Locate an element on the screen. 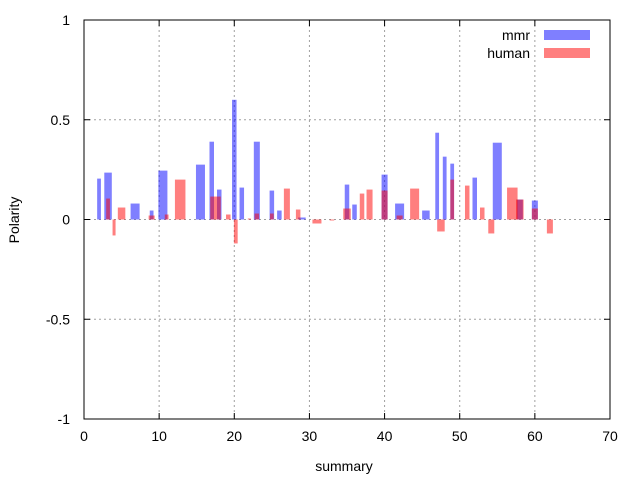 Image resolution: width=640 pixels, height=480 pixels. x-tick-label: 60 is located at coordinates (535, 436).